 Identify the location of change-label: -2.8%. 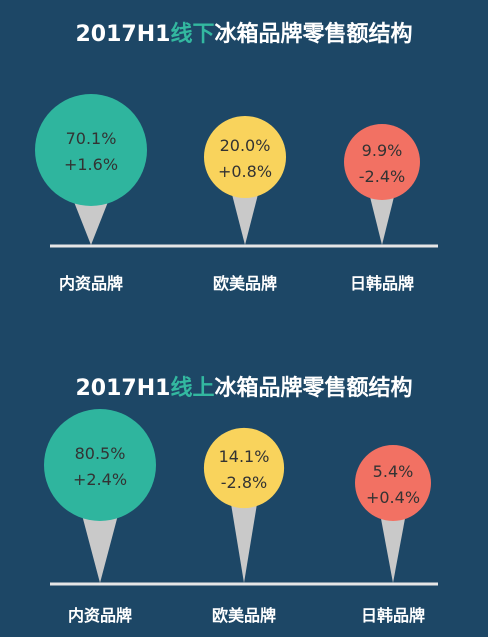
(244, 482).